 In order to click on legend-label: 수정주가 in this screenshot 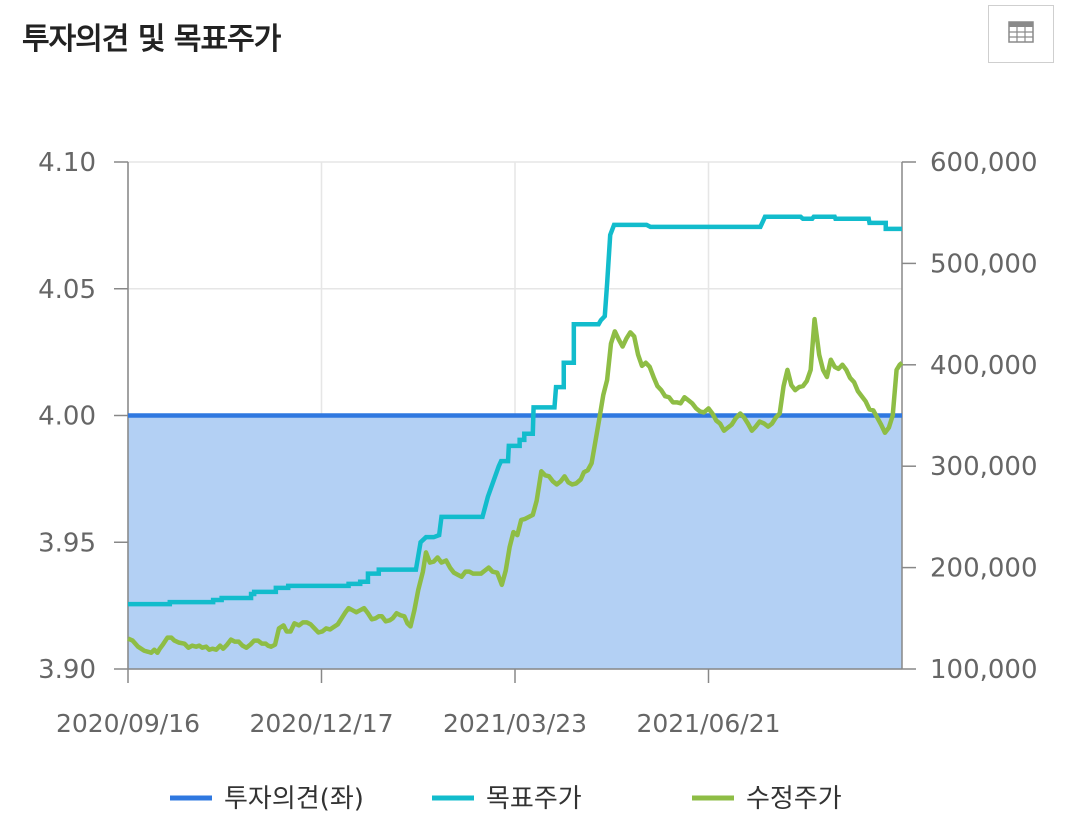, I will do `click(794, 799)`.